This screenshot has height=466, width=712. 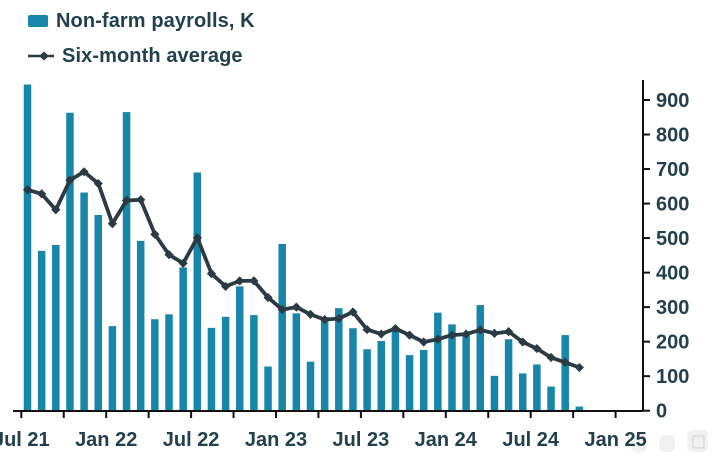 I want to click on y-tick-label: 500, so click(x=672, y=239).